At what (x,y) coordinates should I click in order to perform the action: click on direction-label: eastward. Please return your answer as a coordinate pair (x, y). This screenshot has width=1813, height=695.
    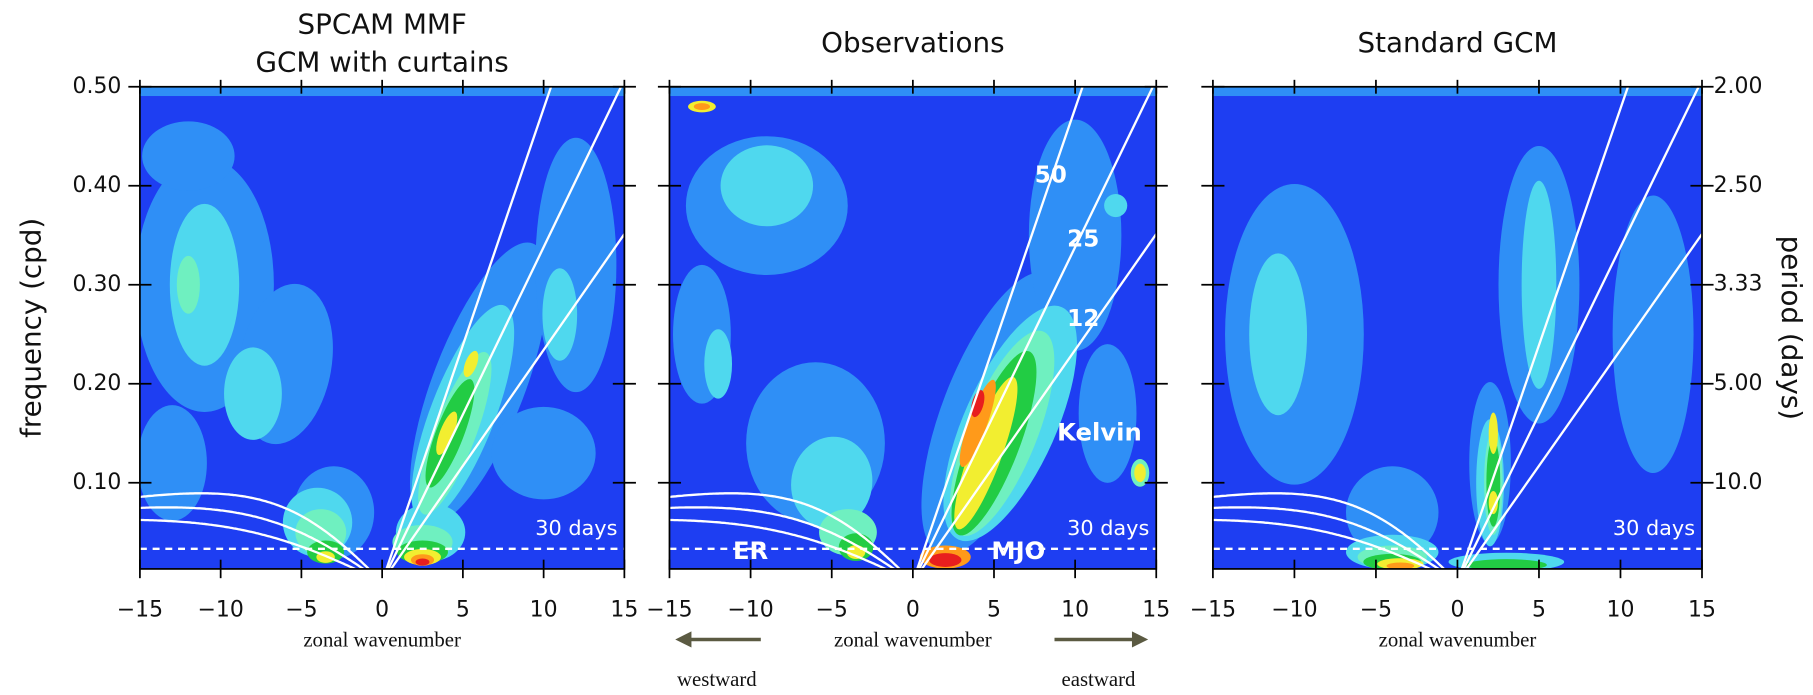
    Looking at the image, I should click on (1098, 679).